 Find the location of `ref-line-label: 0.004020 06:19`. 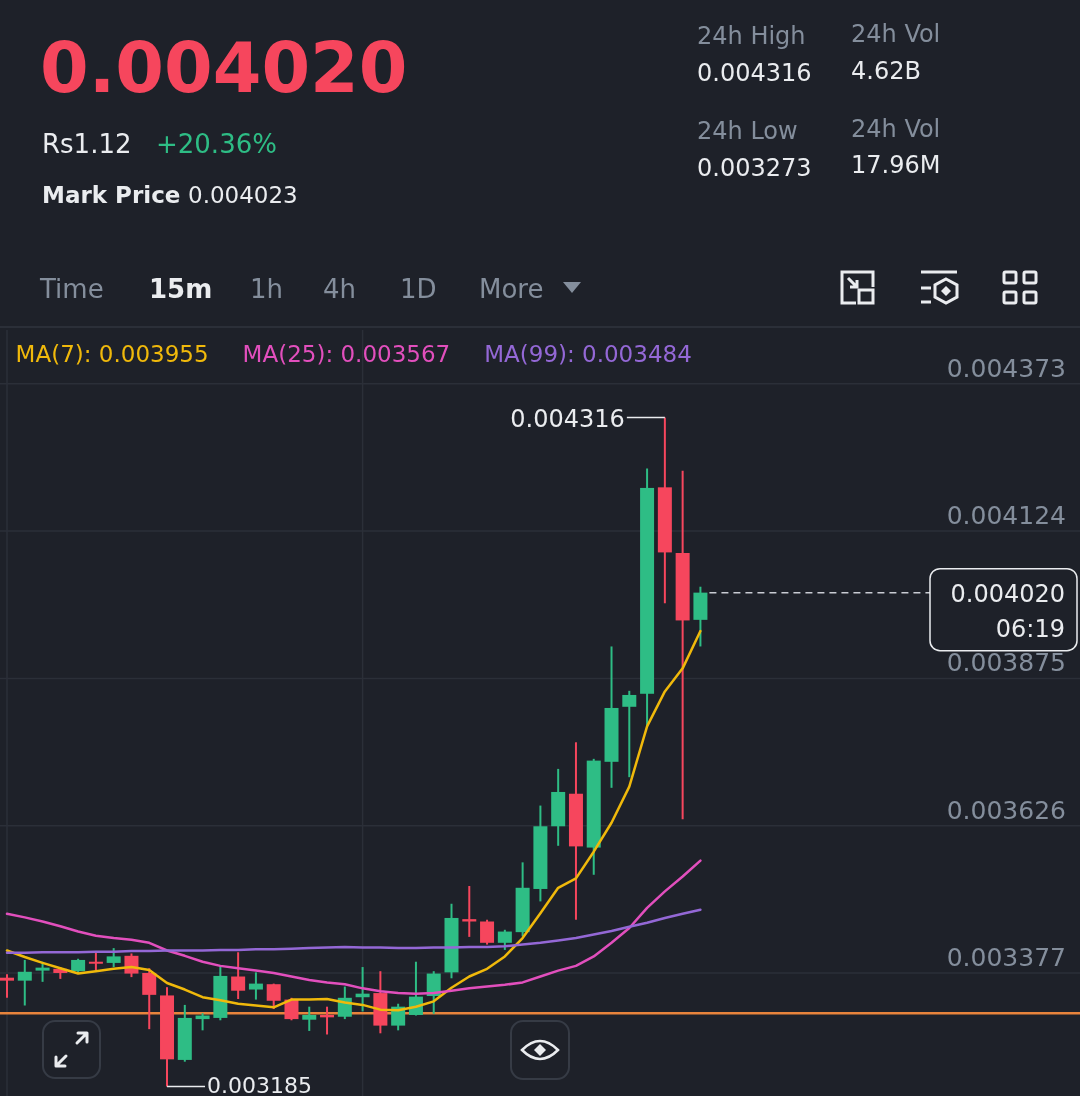

ref-line-label: 0.004020 06:19 is located at coordinates (1007, 611).